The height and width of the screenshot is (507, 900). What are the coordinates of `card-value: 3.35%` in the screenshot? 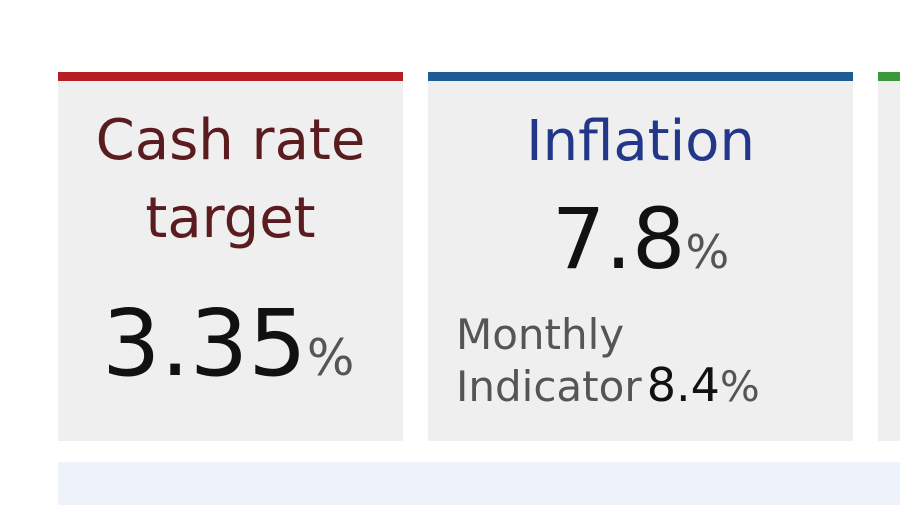 It's located at (228, 343).